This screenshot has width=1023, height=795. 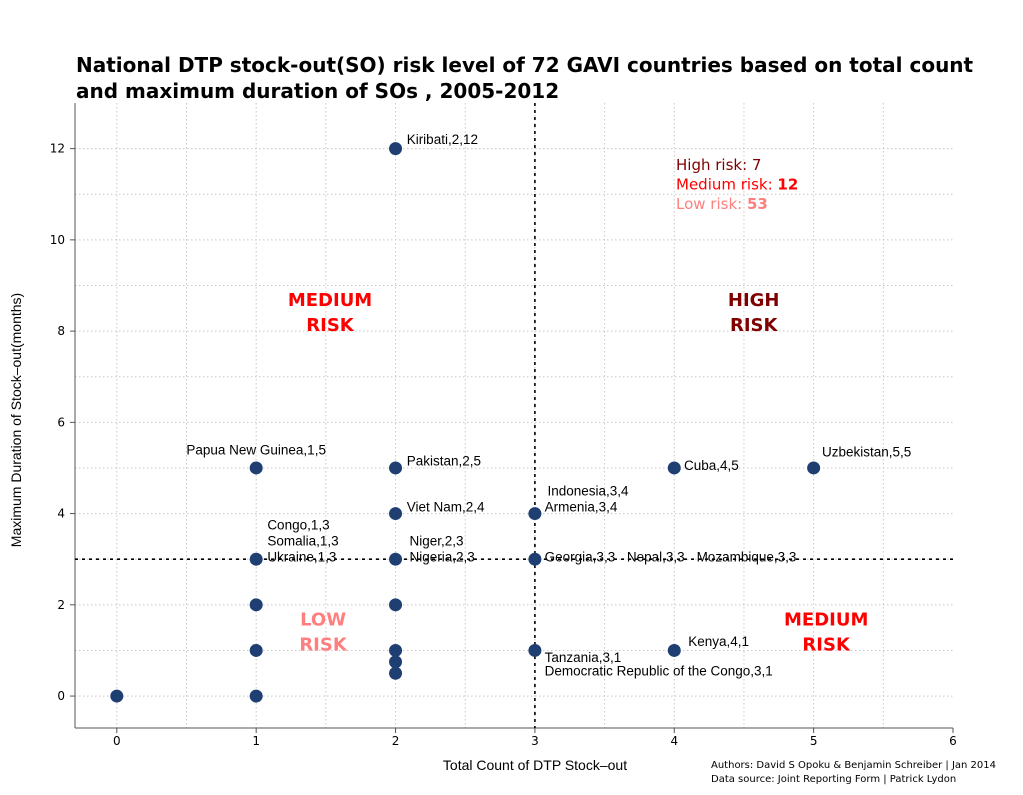 I want to click on y-tick-label: 10, so click(x=57, y=240).